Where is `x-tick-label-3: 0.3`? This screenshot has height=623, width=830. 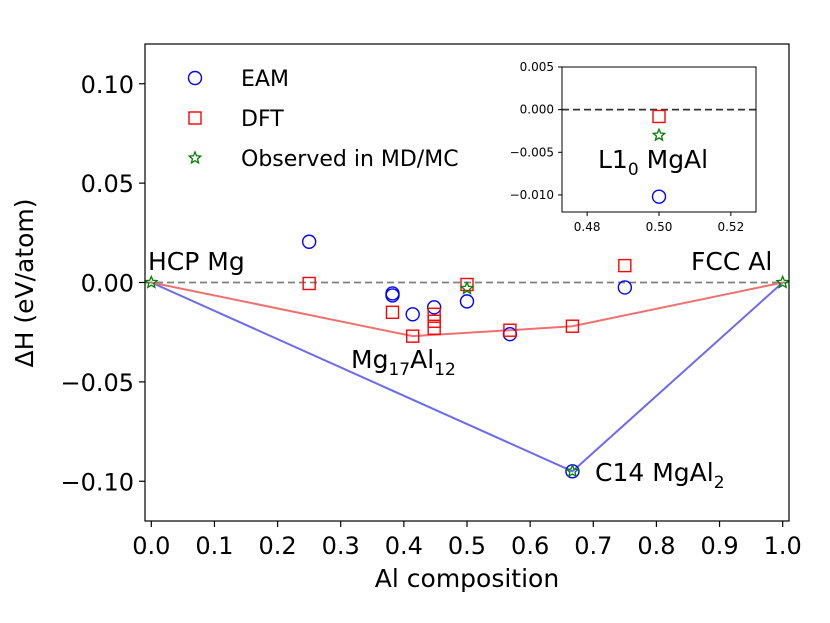
x-tick-label-3: 0.3 is located at coordinates (341, 546).